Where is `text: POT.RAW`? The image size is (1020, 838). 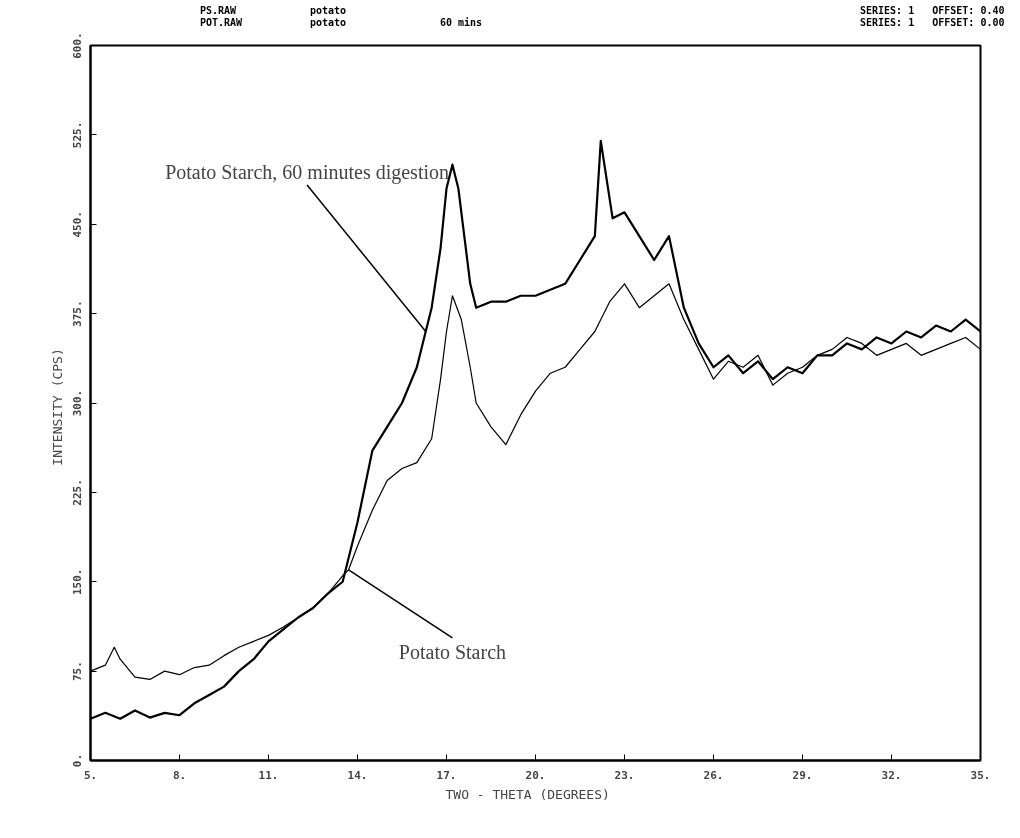 text: POT.RAW is located at coordinates (221, 23).